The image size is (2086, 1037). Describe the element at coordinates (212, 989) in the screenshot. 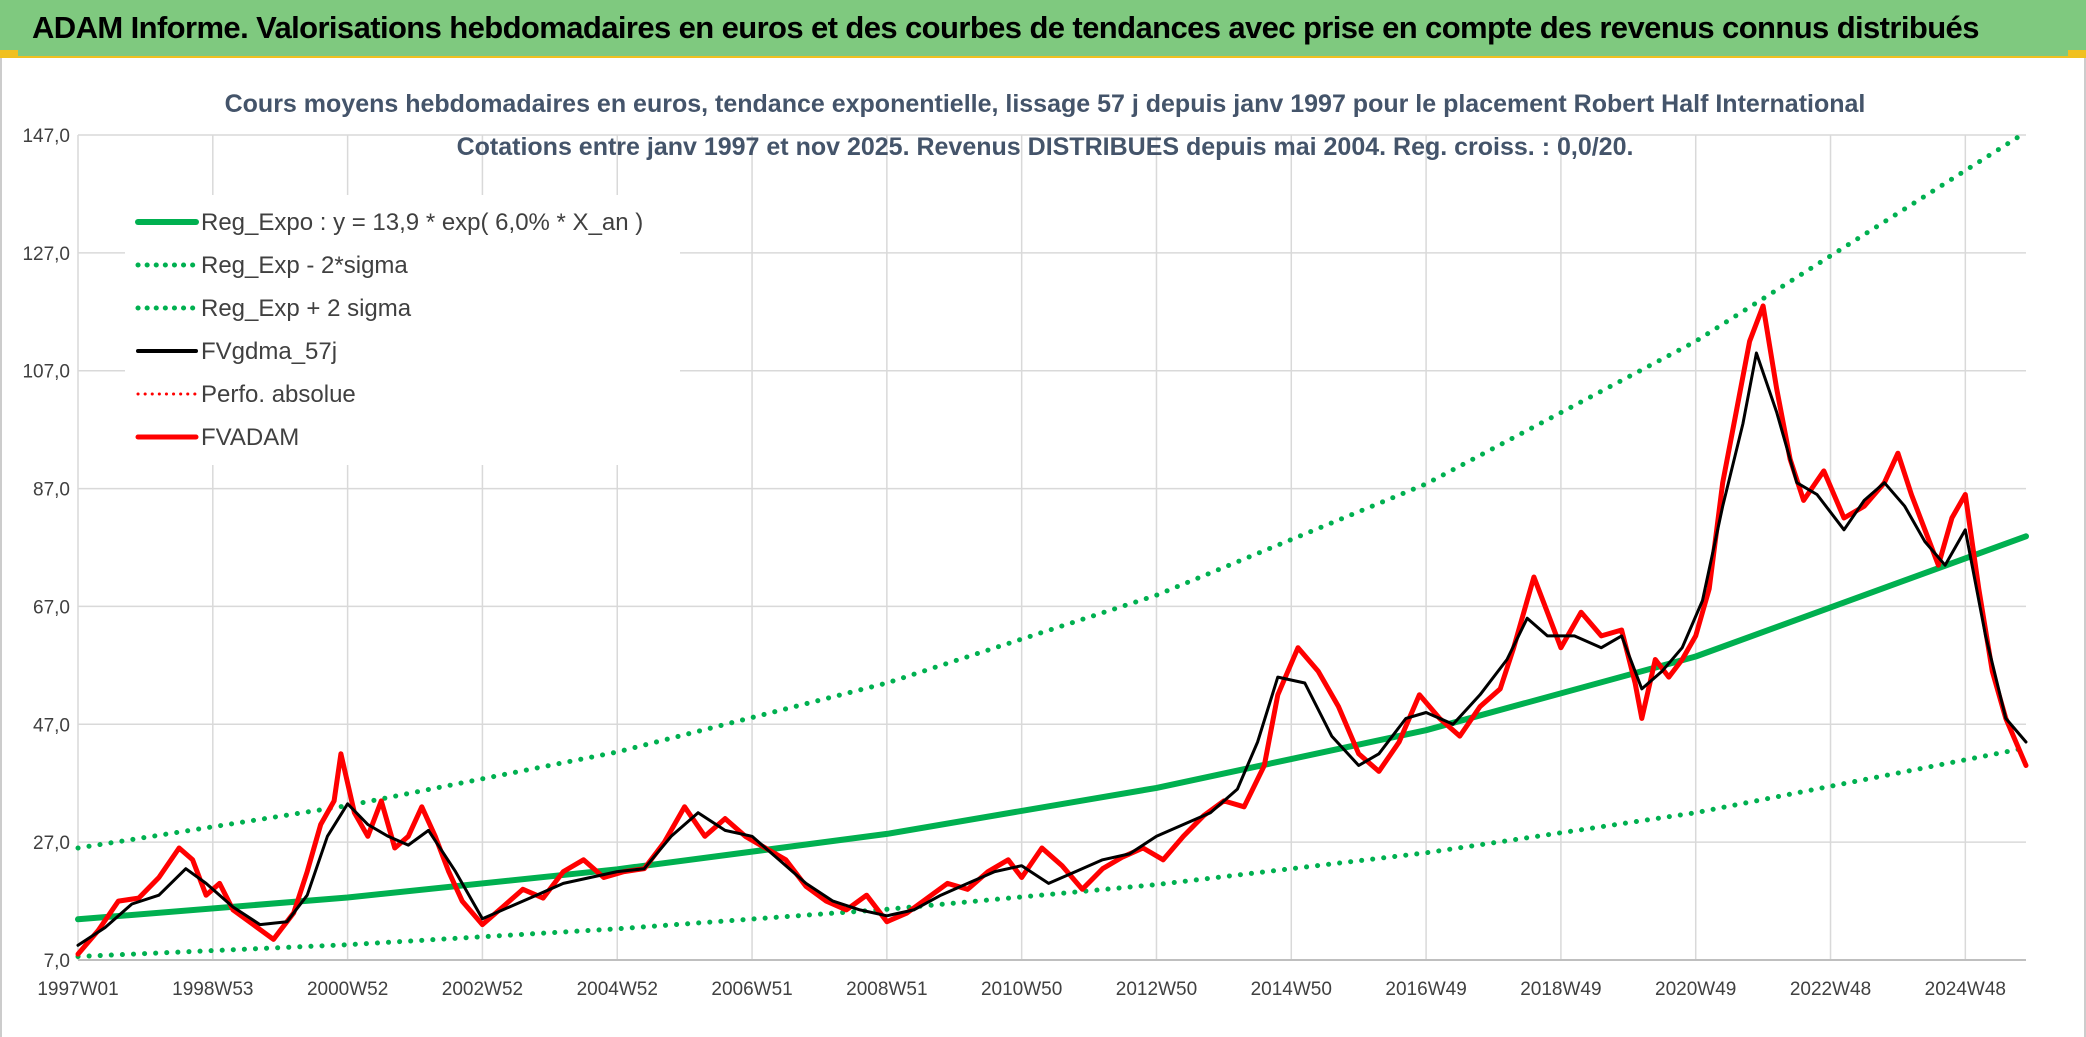

I see `x-tick-label: 1998W53` at that location.